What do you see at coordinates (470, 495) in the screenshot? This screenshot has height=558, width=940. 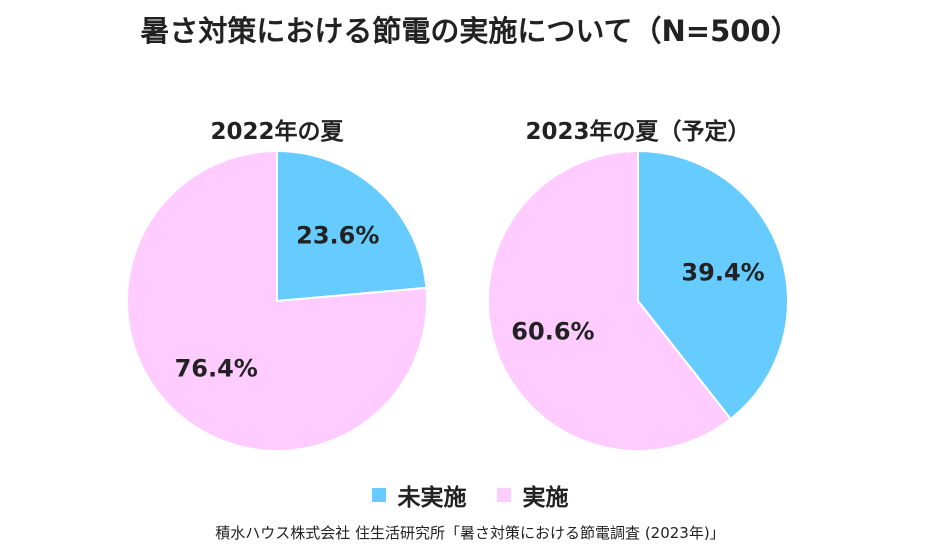 I see `legend: 未実施 実施` at bounding box center [470, 495].